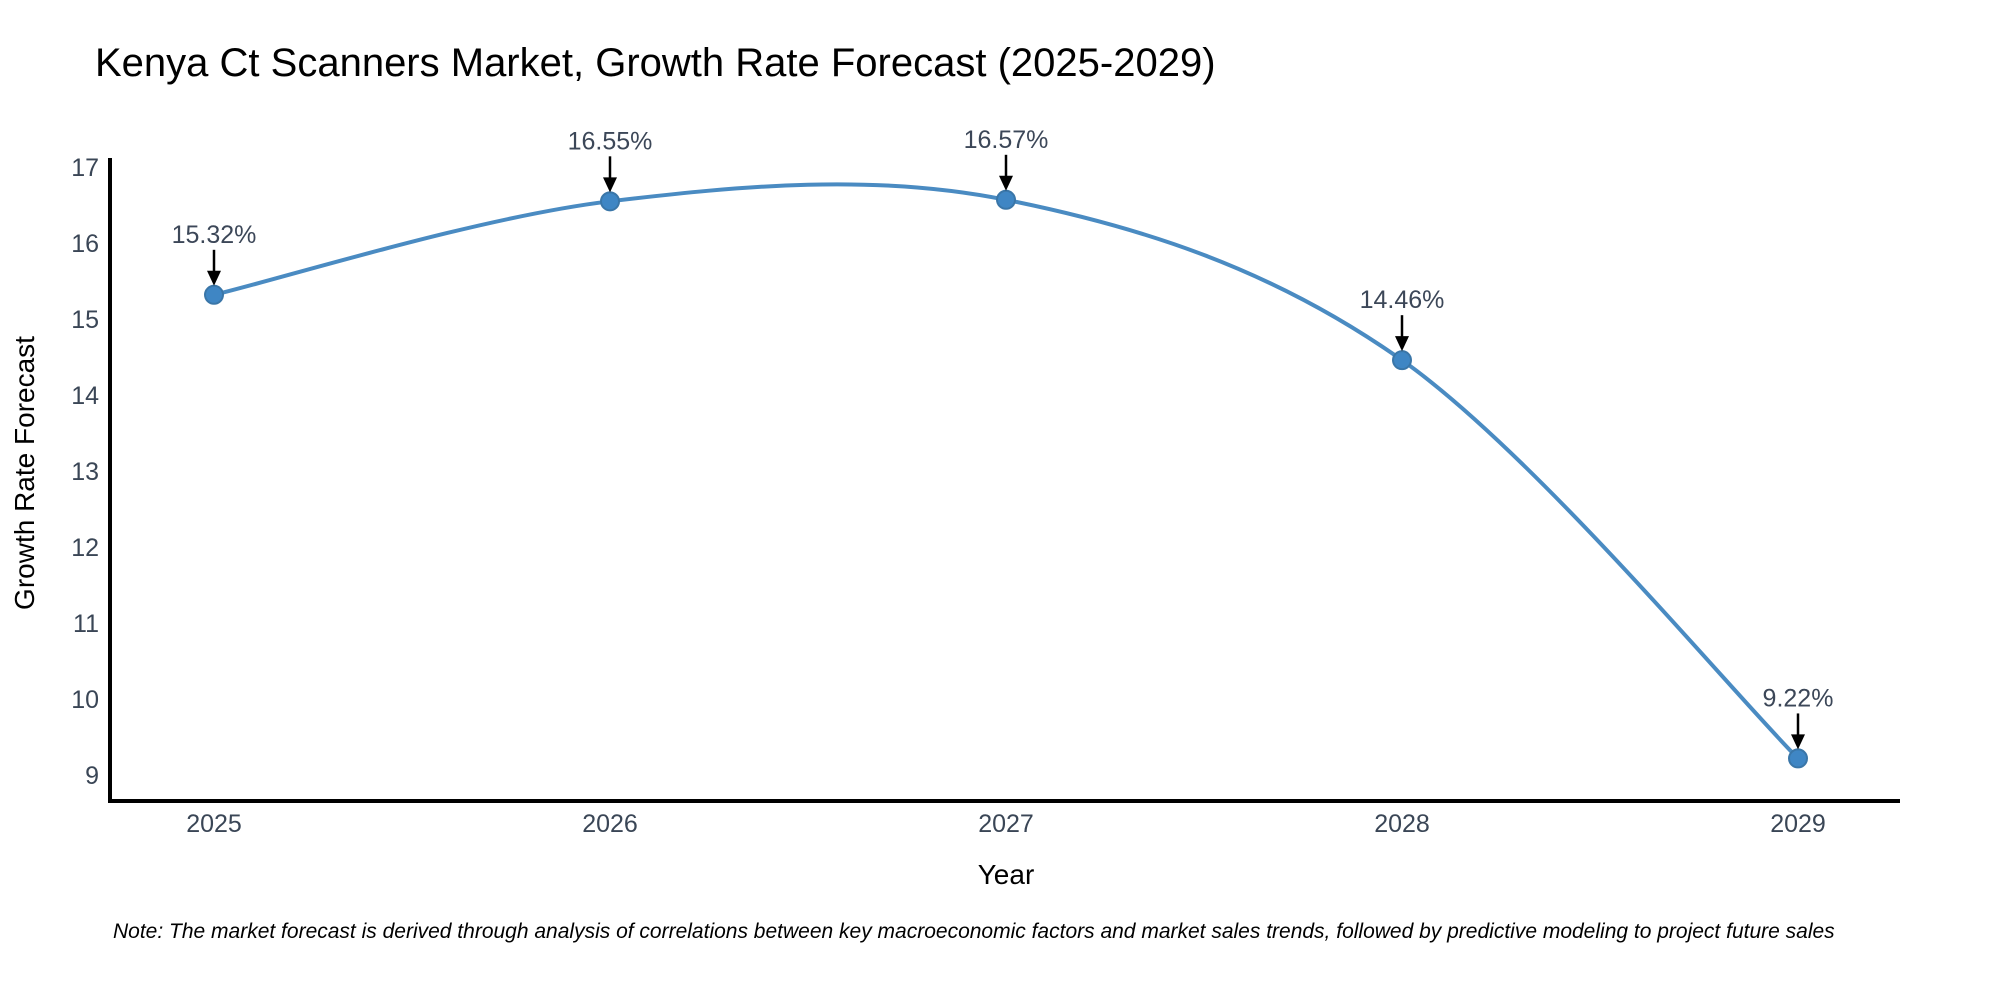 The width and height of the screenshot is (2000, 1000). I want to click on x-tick-label: 2027, so click(1006, 824).